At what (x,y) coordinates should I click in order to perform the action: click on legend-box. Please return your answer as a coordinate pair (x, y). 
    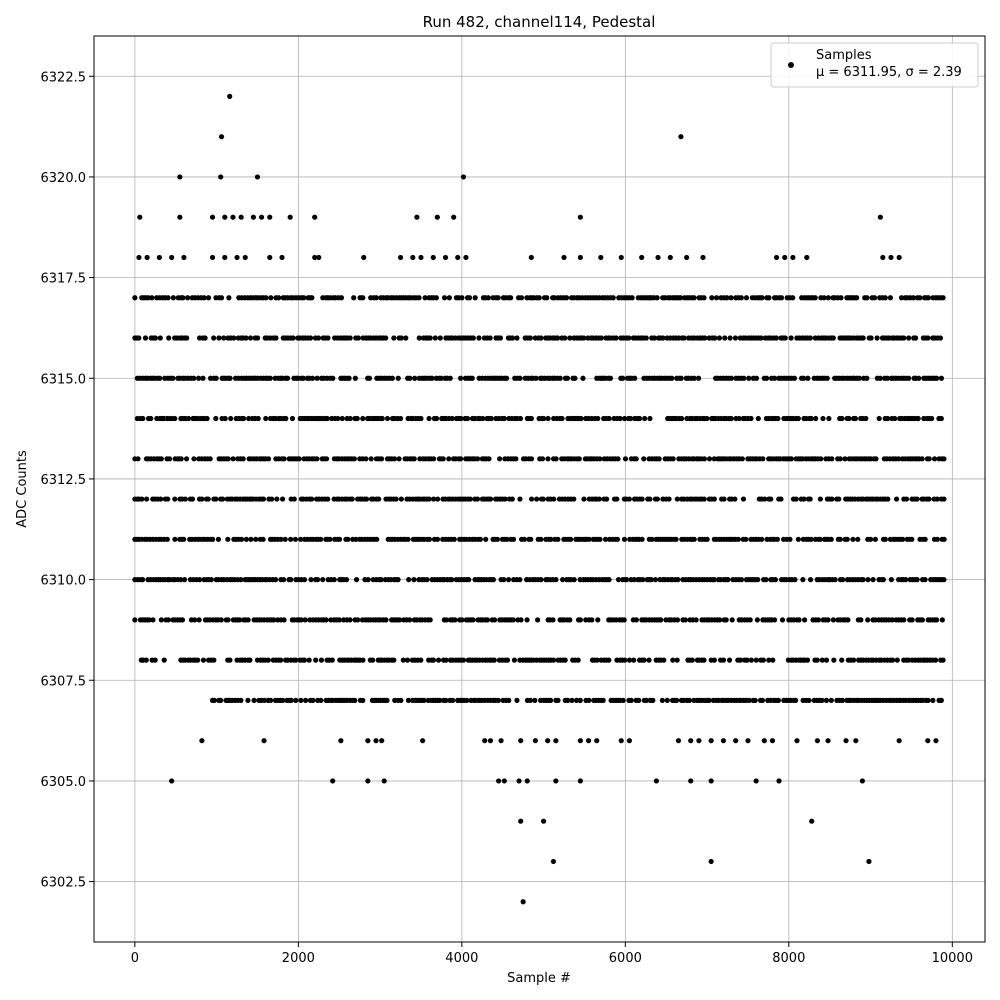
    Looking at the image, I should click on (874, 65).